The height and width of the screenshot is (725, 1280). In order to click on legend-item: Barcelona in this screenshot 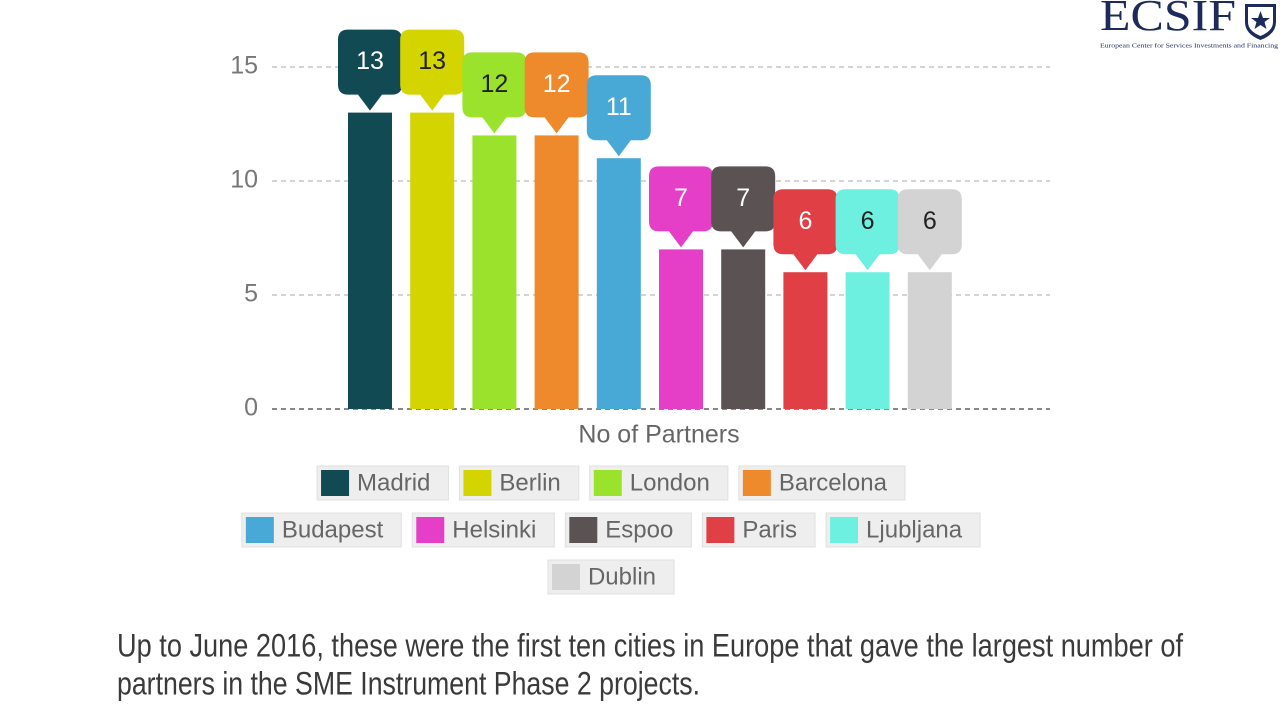, I will do `click(822, 483)`.